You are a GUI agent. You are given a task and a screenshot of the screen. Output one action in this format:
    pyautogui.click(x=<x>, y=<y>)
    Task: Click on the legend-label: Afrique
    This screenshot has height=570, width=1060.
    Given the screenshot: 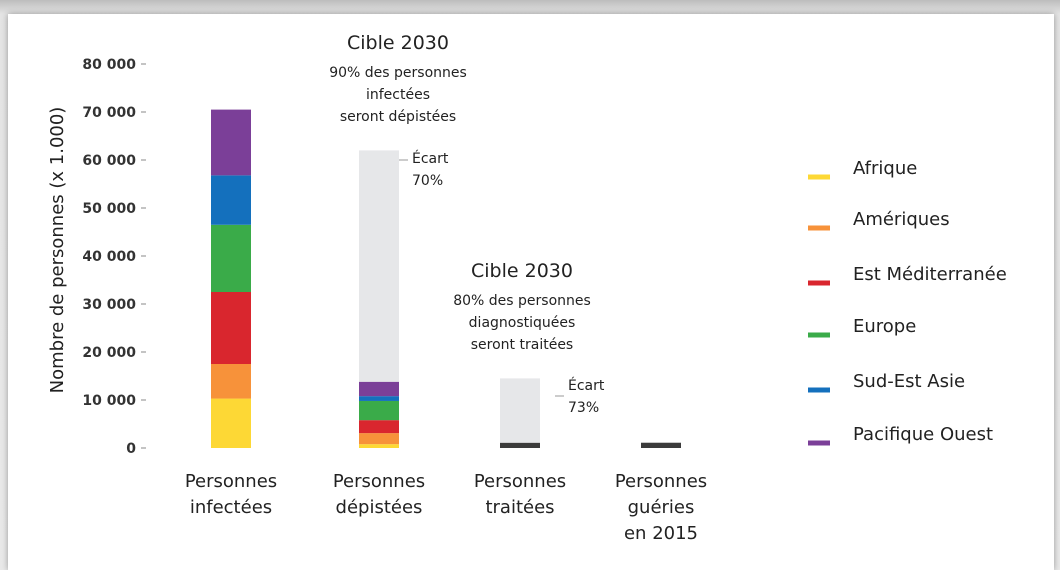 What is the action you would take?
    pyautogui.click(x=885, y=168)
    